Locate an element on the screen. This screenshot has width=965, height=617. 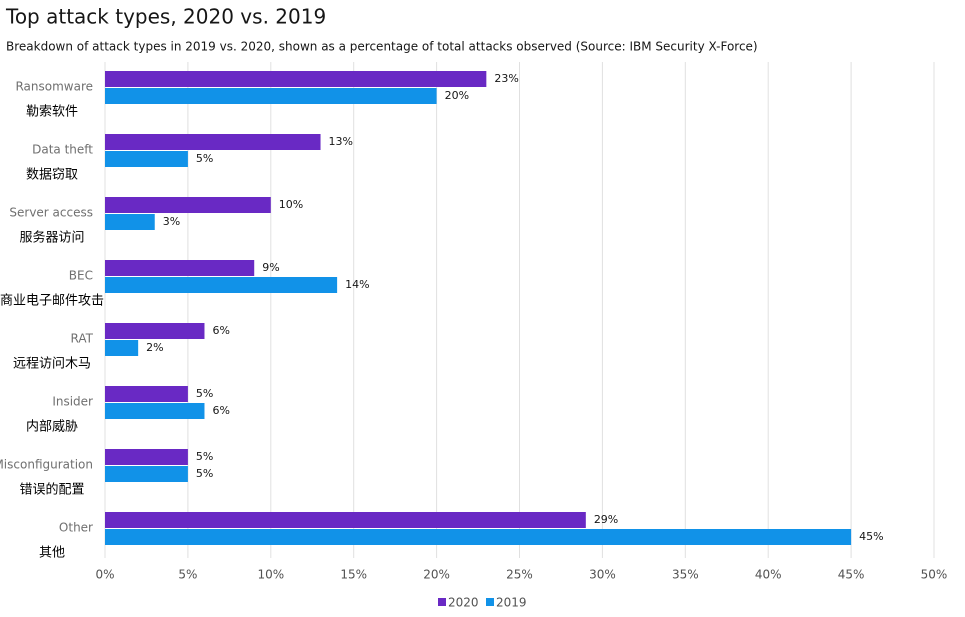
x-tick-label: 35% is located at coordinates (685, 575).